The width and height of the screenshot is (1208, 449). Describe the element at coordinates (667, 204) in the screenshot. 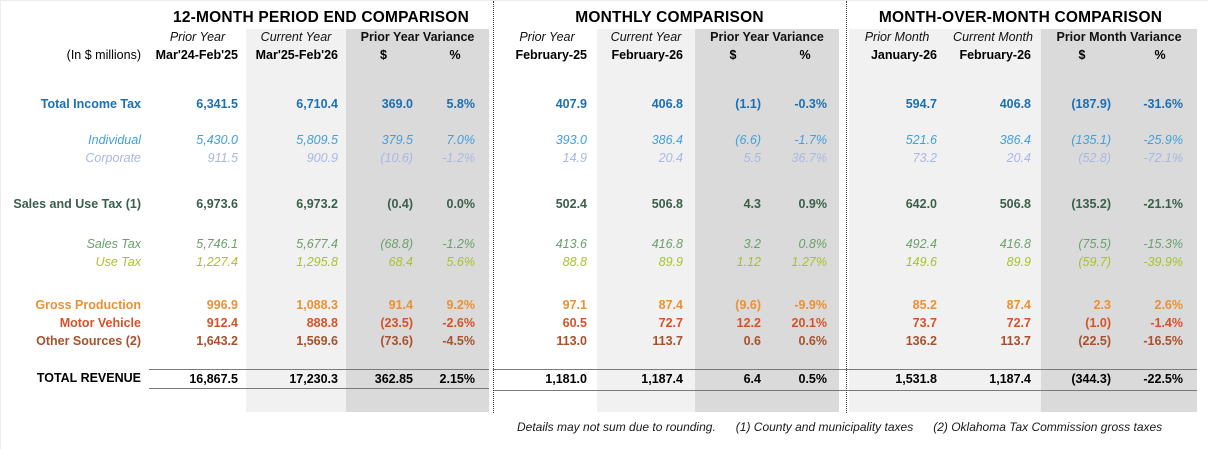

I see `sales-and-use-tax-current-value: 506.8` at that location.